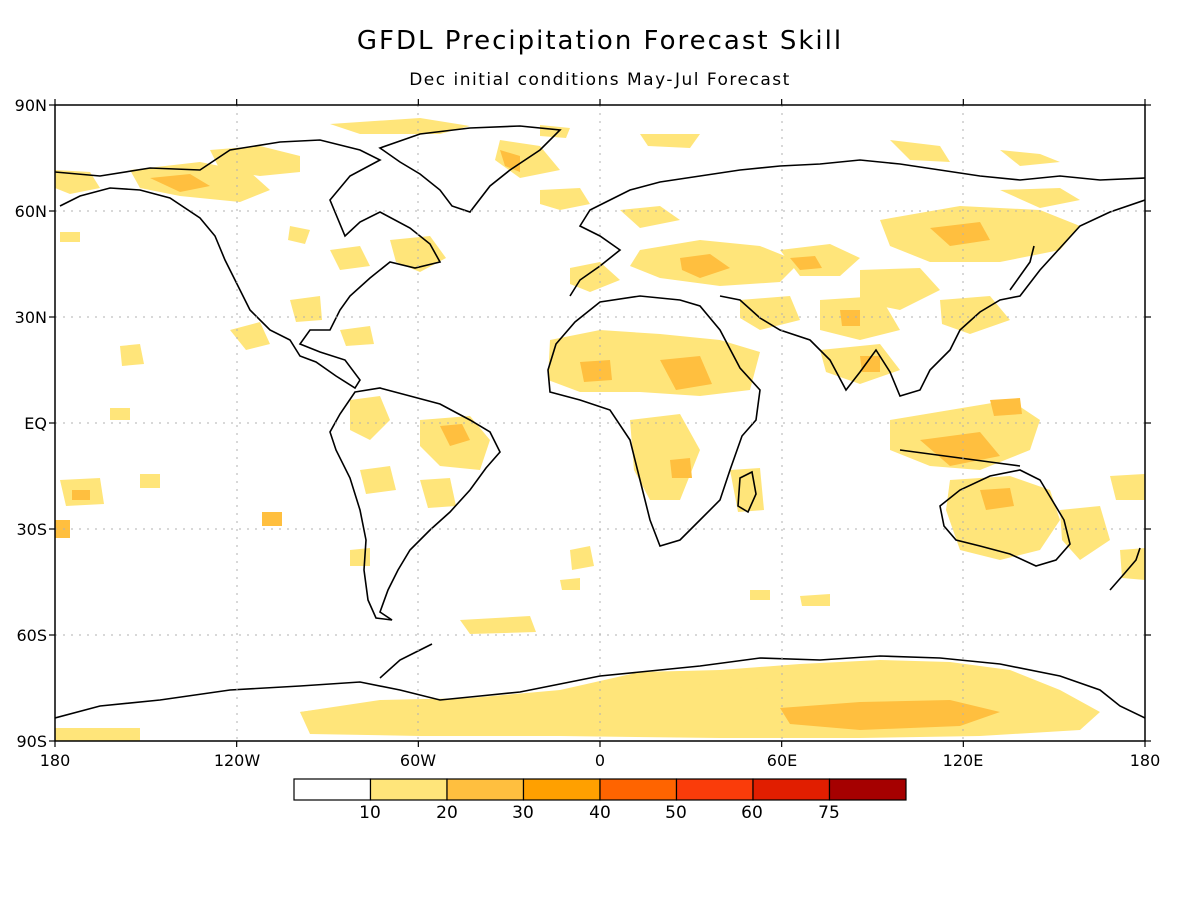  I want to click on lat-label: 30S, so click(31, 529).